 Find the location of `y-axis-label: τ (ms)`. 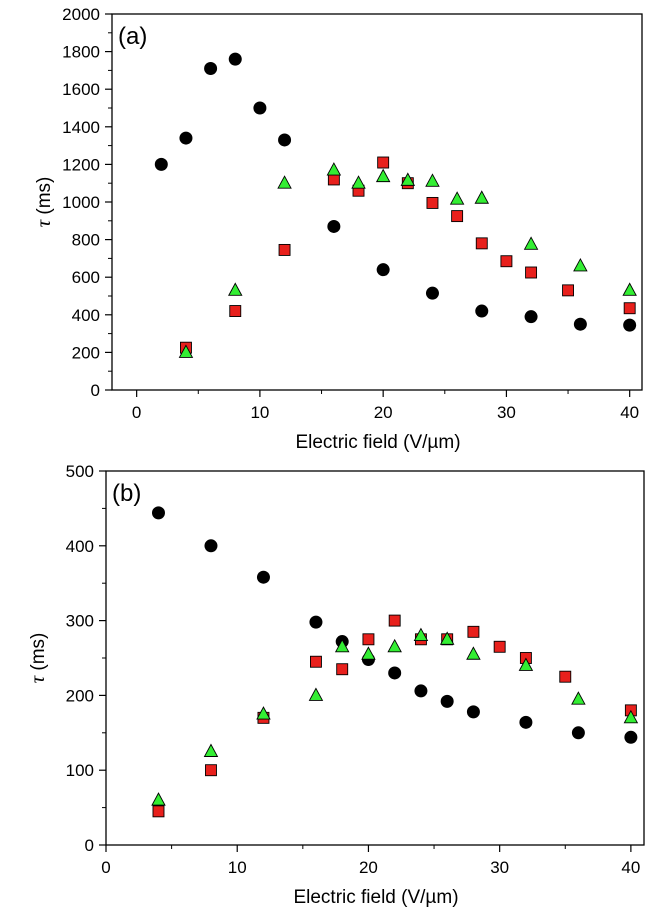

y-axis-label: τ (ms) is located at coordinates (37, 658).